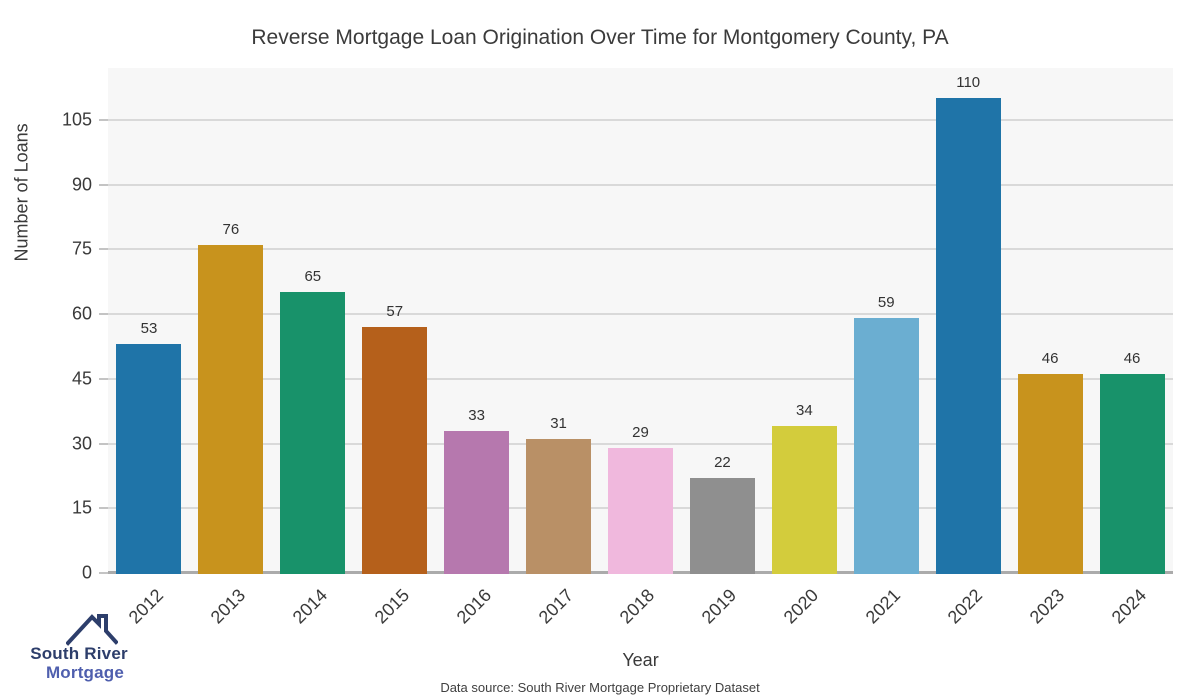 The image size is (1200, 700). What do you see at coordinates (801, 606) in the screenshot?
I see `x-tick-label-2020: 2020` at bounding box center [801, 606].